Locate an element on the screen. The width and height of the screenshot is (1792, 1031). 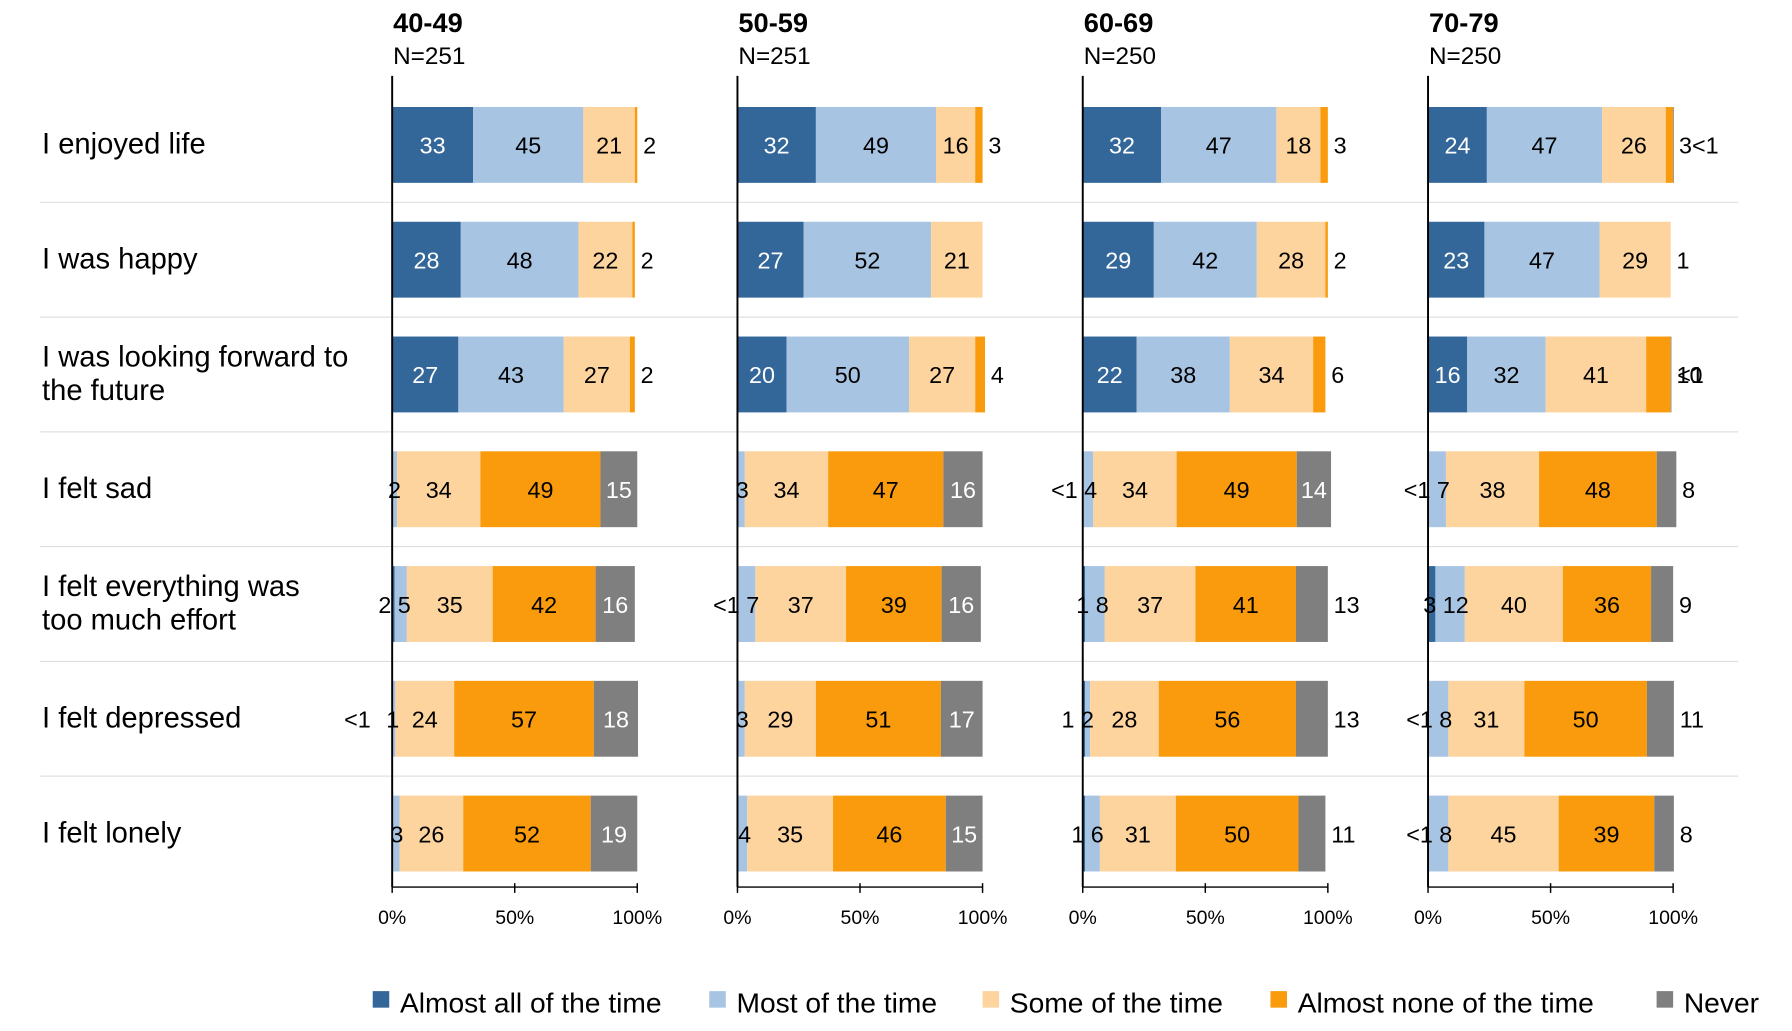
data-label: 32 is located at coordinates (1122, 146).